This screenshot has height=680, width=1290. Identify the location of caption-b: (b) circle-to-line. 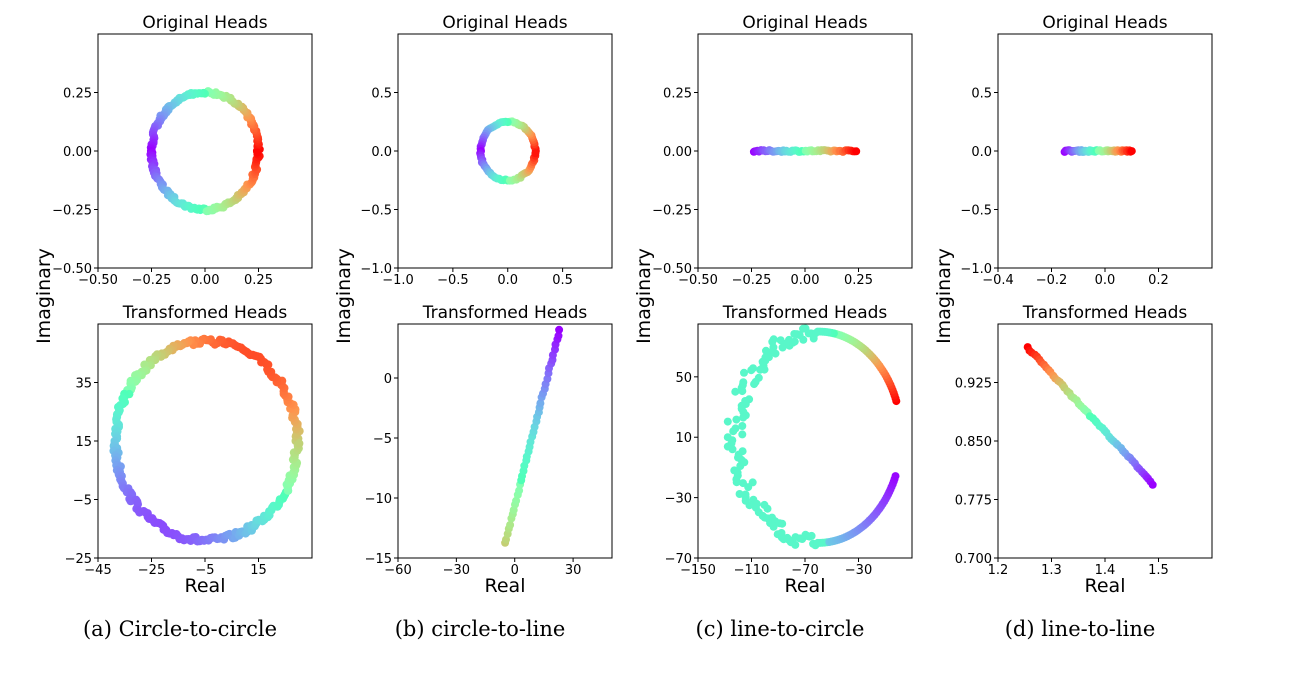
(480, 629).